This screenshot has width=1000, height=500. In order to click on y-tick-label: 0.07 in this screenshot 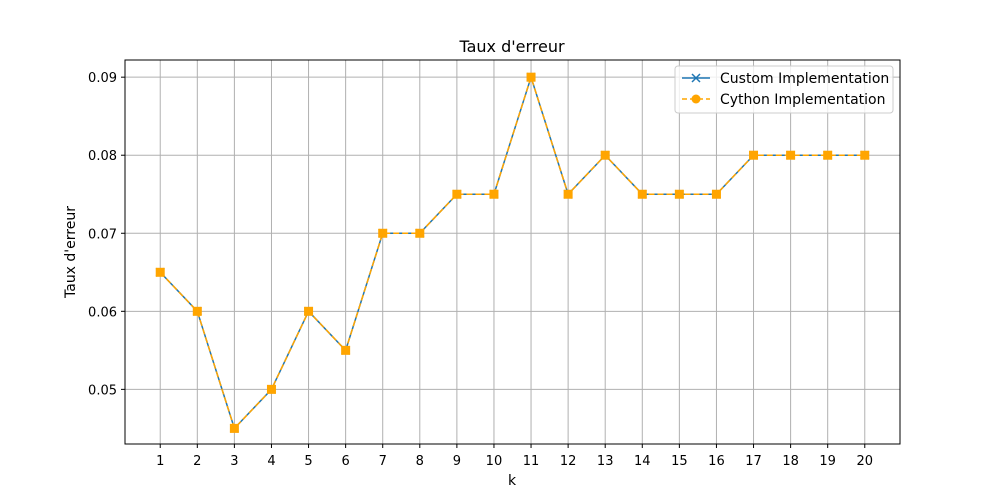, I will do `click(102, 234)`.